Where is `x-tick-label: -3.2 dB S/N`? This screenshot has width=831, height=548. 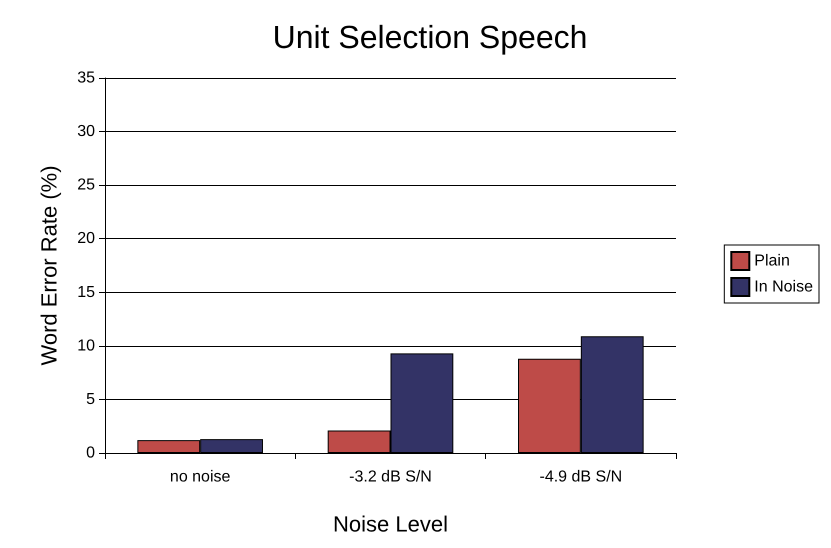 x-tick-label: -3.2 dB S/N is located at coordinates (390, 477).